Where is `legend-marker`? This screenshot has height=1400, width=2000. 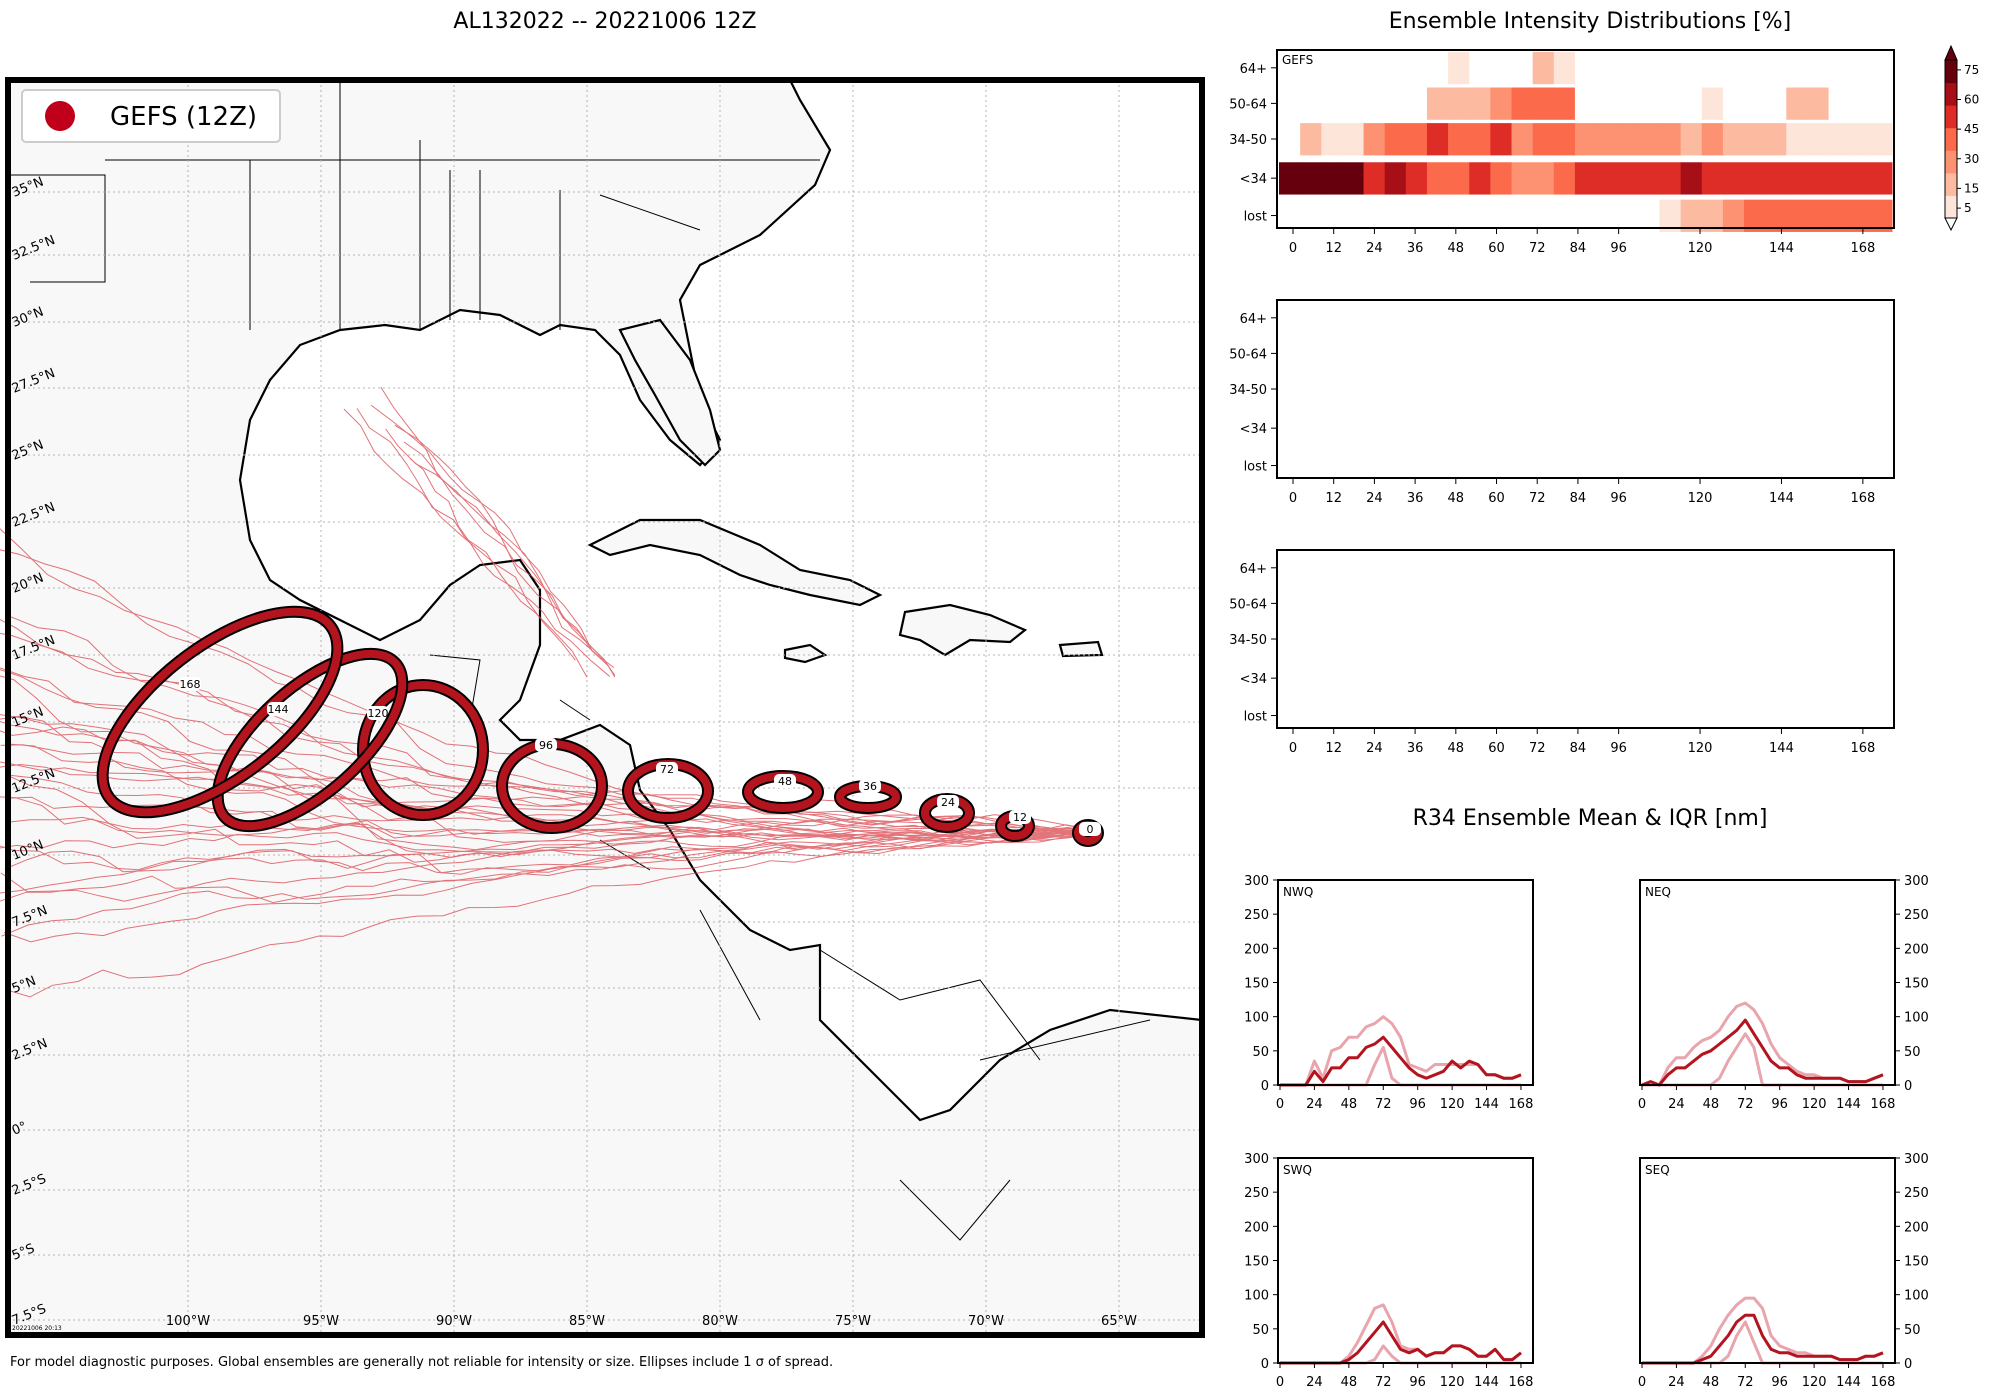 legend-marker is located at coordinates (60, 116).